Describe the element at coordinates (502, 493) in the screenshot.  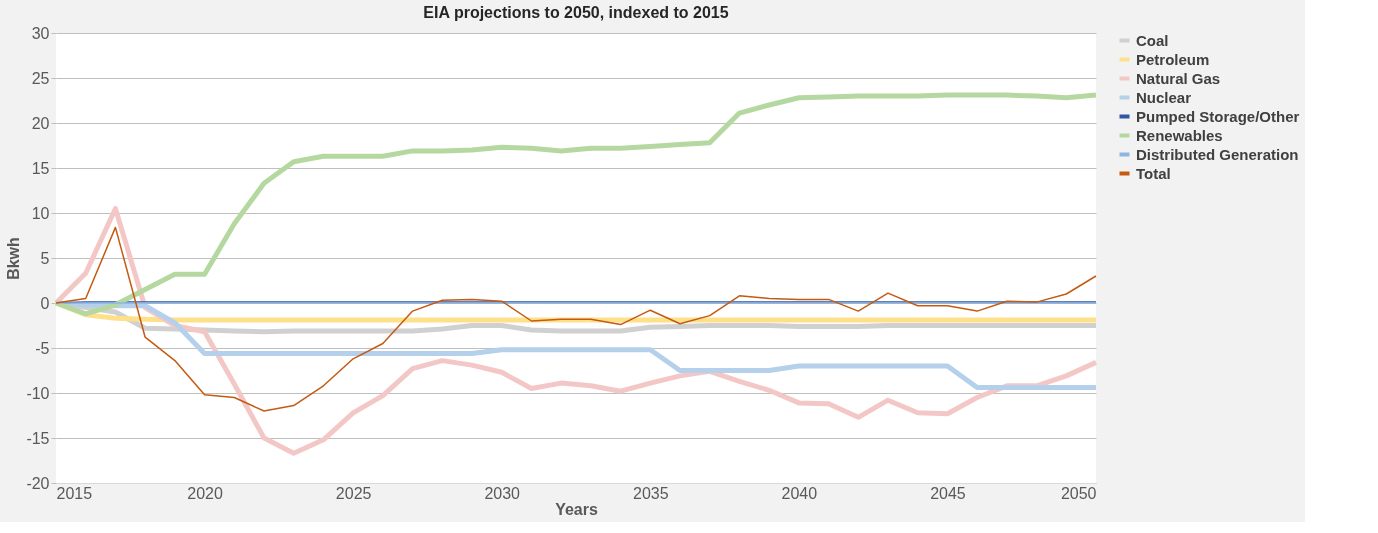
I see `x-tick-label: 2030` at that location.